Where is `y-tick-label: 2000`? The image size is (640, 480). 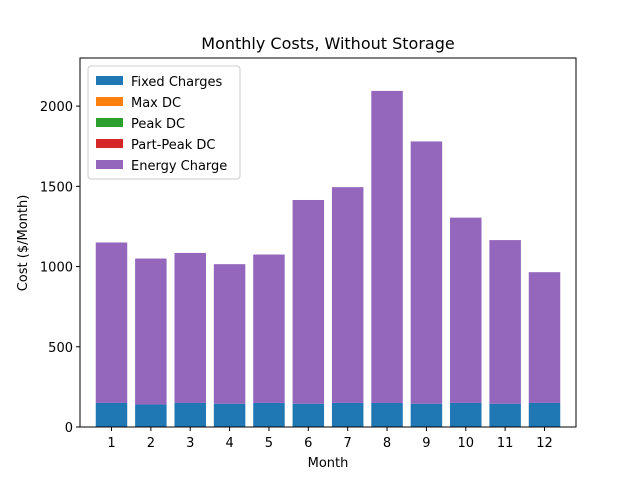 y-tick-label: 2000 is located at coordinates (56, 107).